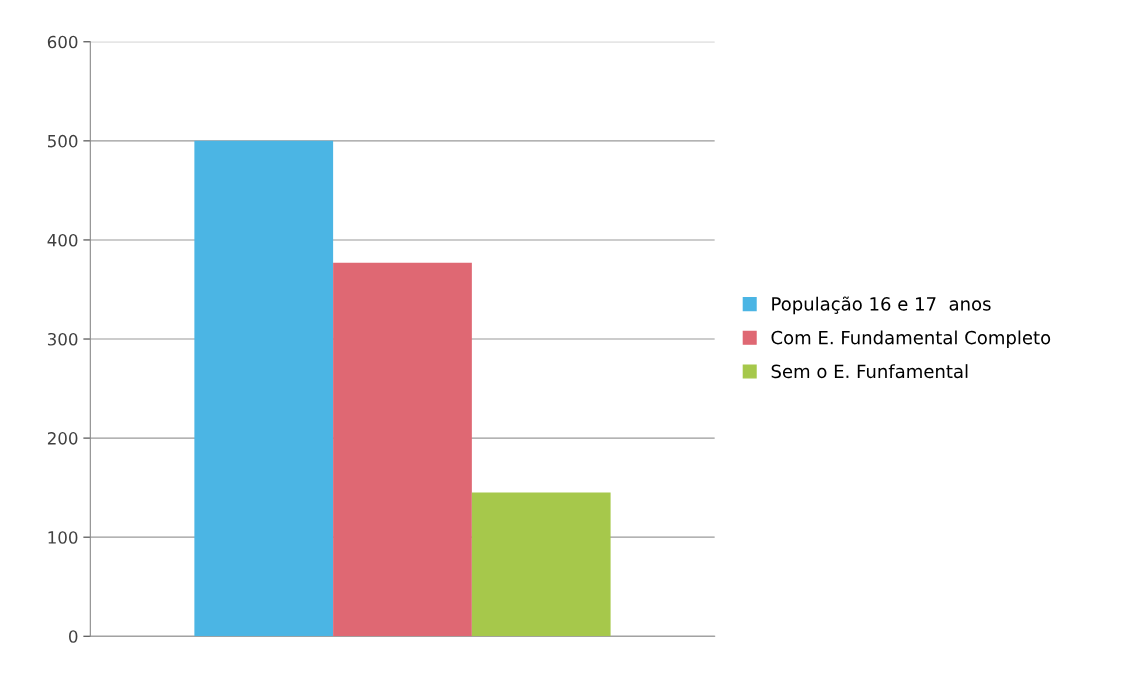 The width and height of the screenshot is (1129, 674). I want to click on legend-label: Sem o E. Funfamental, so click(869, 371).